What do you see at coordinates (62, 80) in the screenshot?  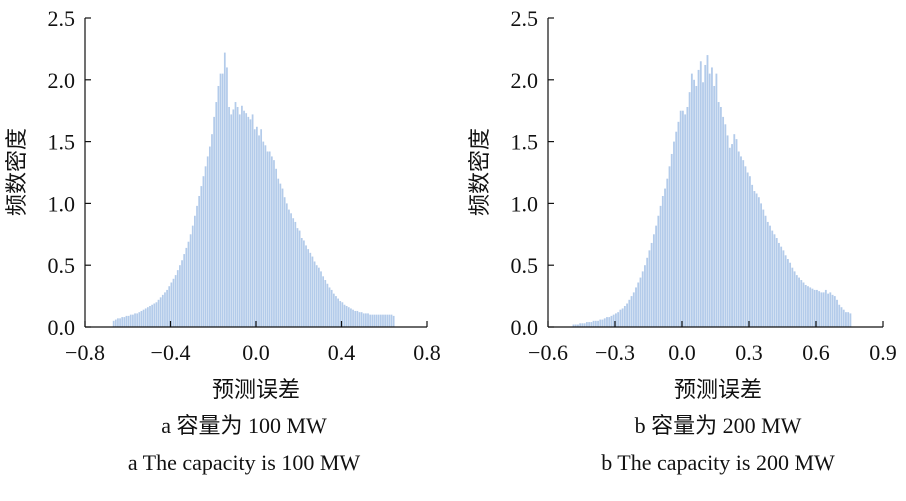 I see `y-tick-label-a: 2.0` at bounding box center [62, 80].